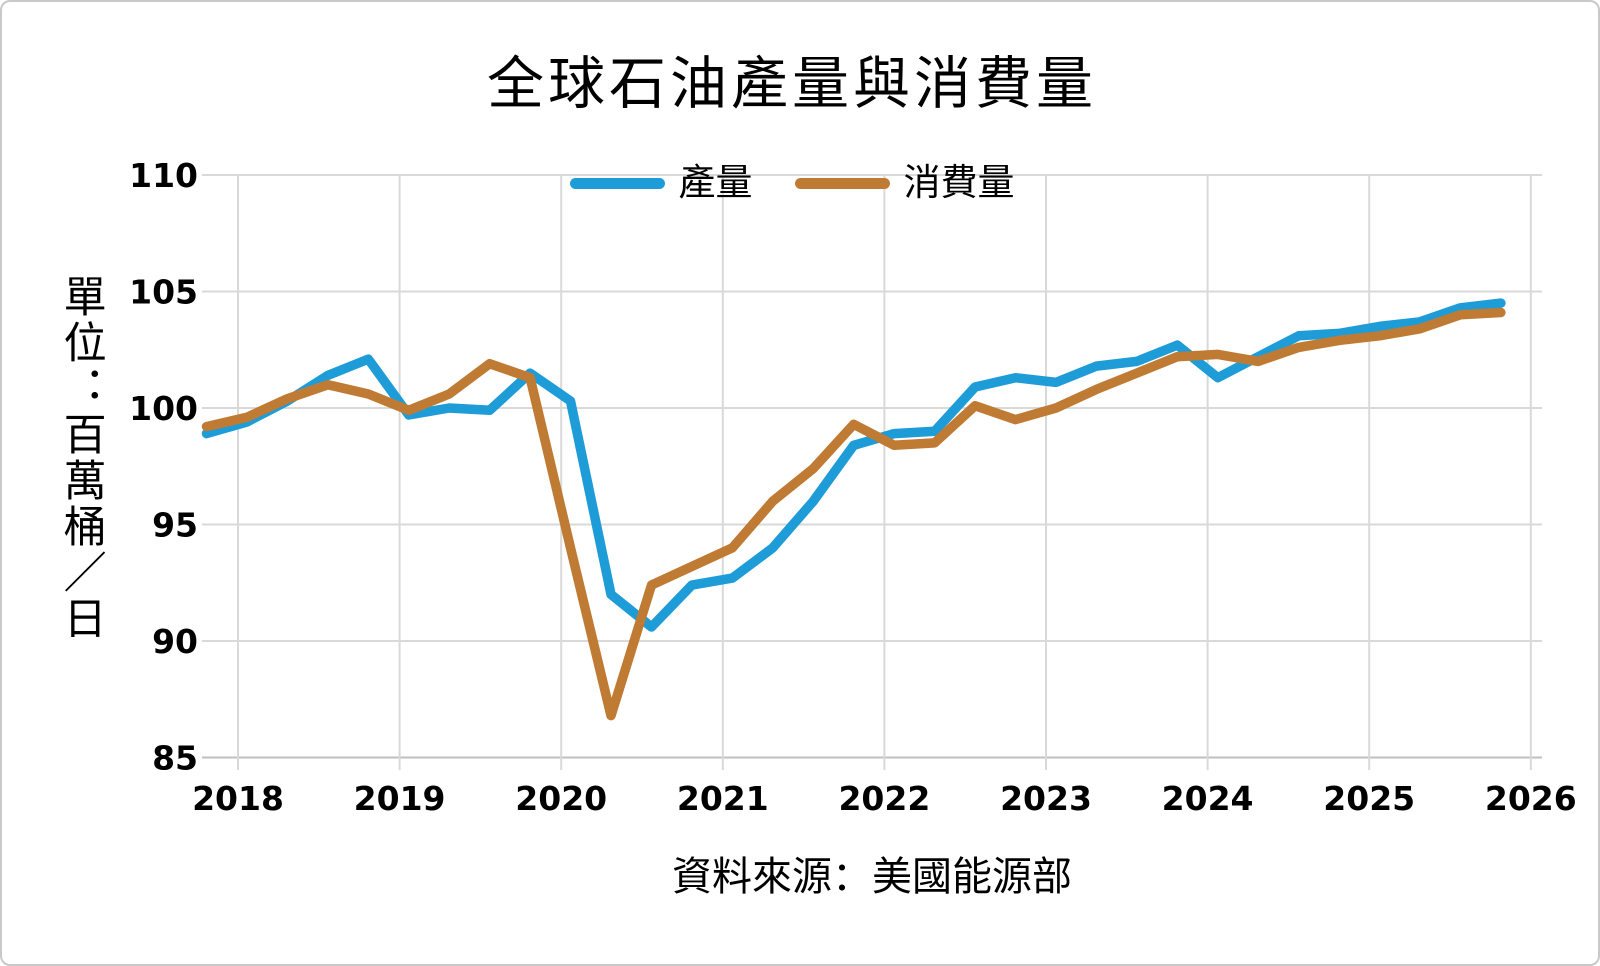 The height and width of the screenshot is (966, 1600). I want to click on x-tick-label: 2024, so click(1208, 798).